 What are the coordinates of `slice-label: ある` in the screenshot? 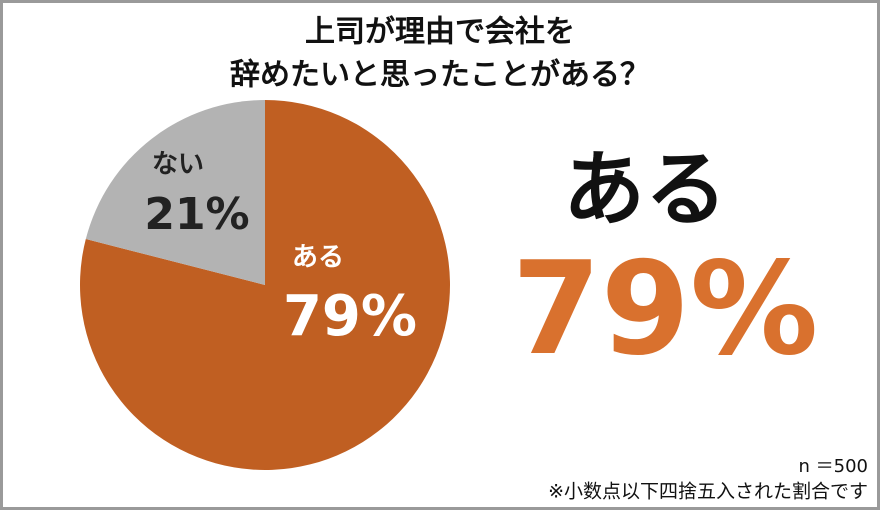 It's located at (318, 258).